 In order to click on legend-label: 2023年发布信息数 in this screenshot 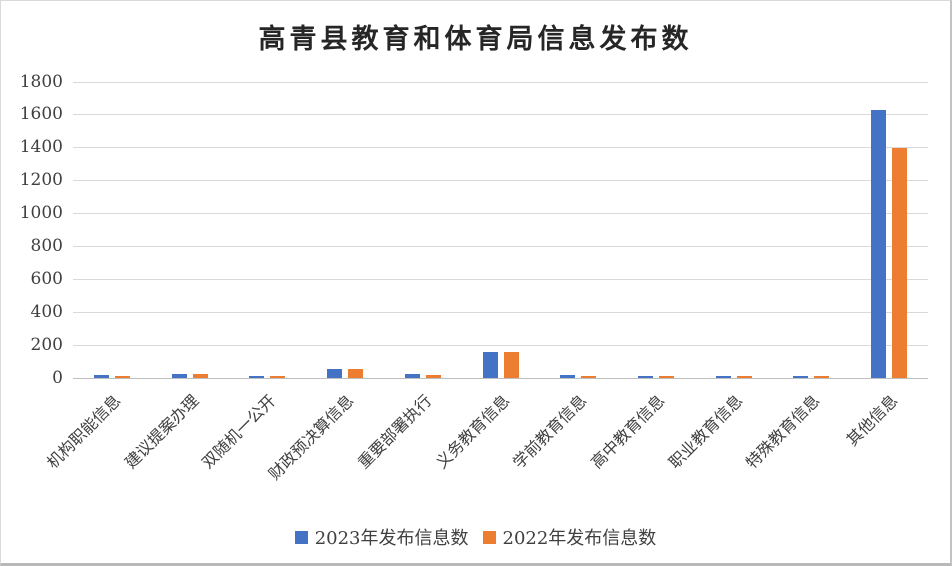, I will do `click(391, 538)`.